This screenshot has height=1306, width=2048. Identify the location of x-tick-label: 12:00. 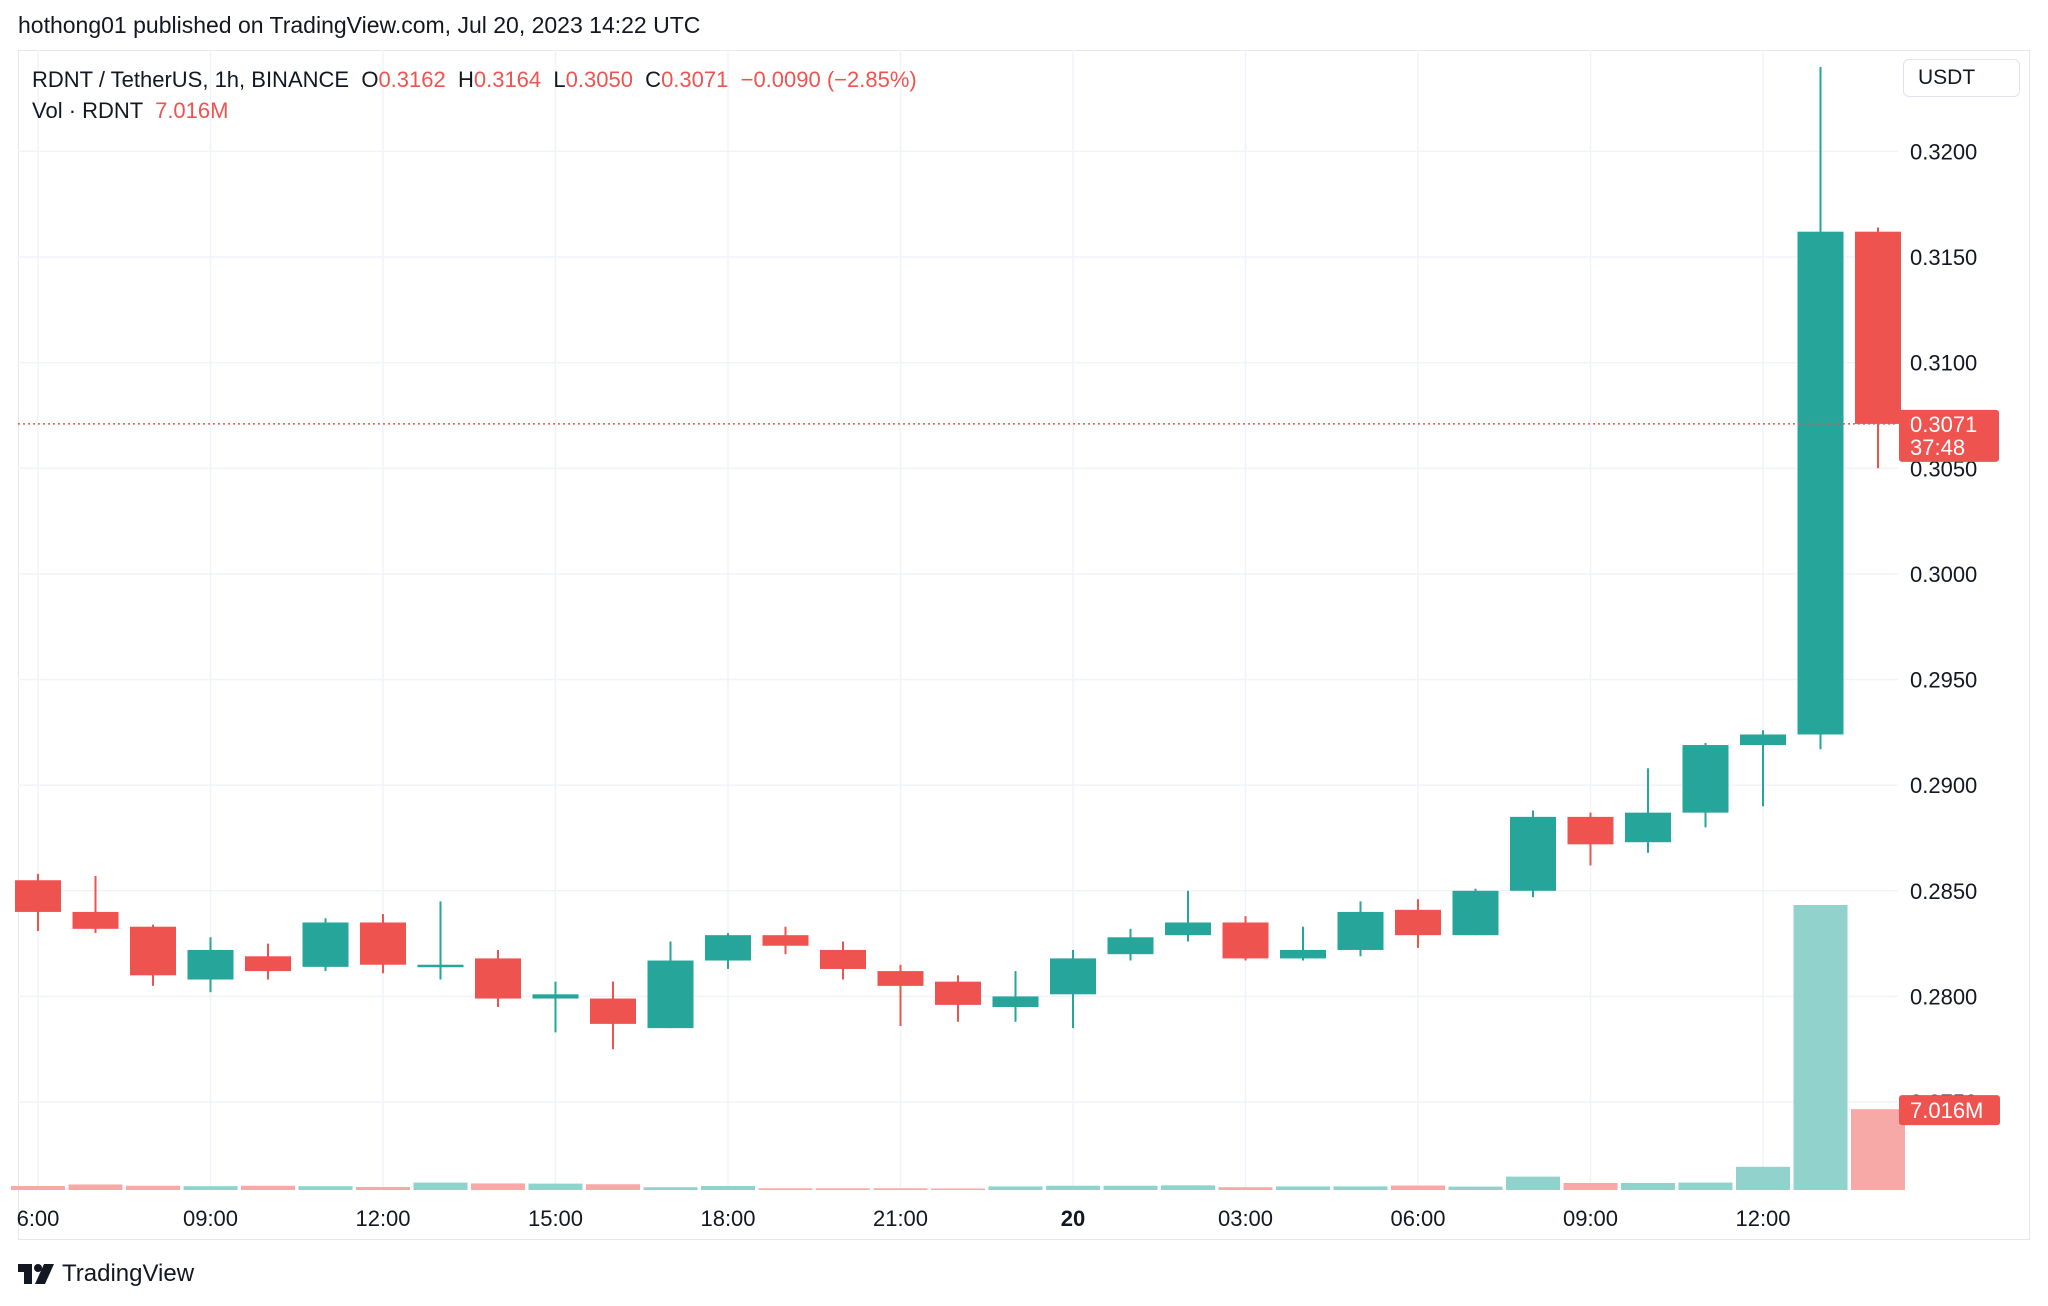
(1762, 1218).